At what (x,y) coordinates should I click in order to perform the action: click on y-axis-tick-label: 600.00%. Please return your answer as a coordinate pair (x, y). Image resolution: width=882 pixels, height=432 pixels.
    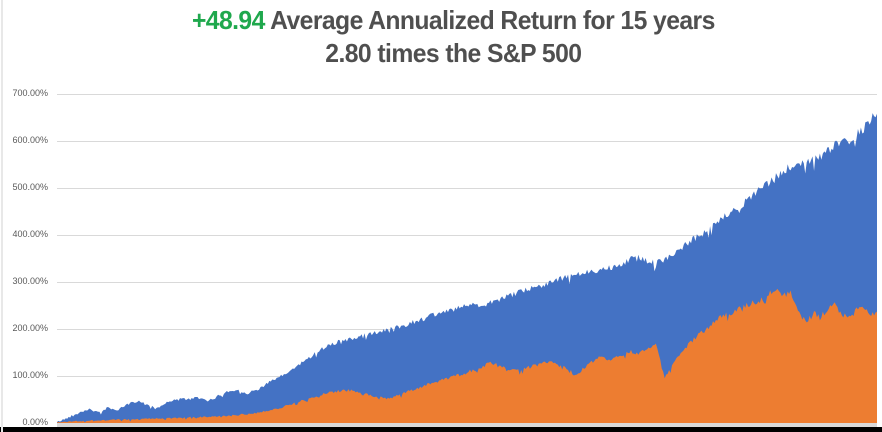
    Looking at the image, I should click on (30, 140).